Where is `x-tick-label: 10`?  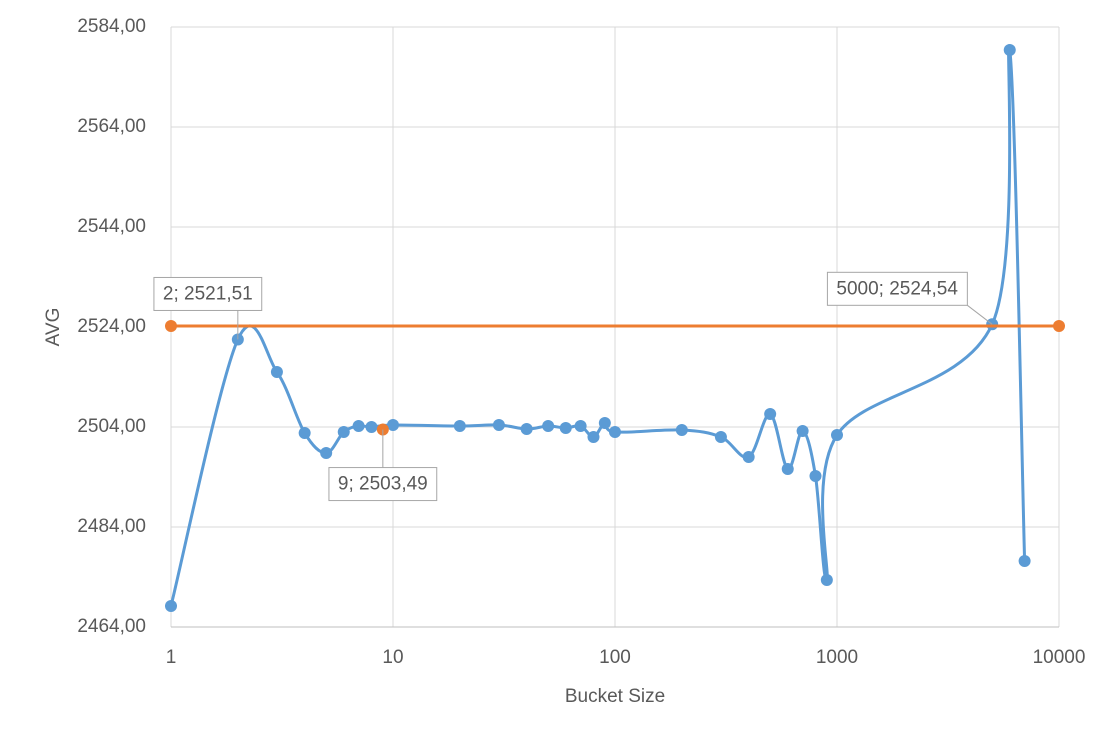 x-tick-label: 10 is located at coordinates (392, 657).